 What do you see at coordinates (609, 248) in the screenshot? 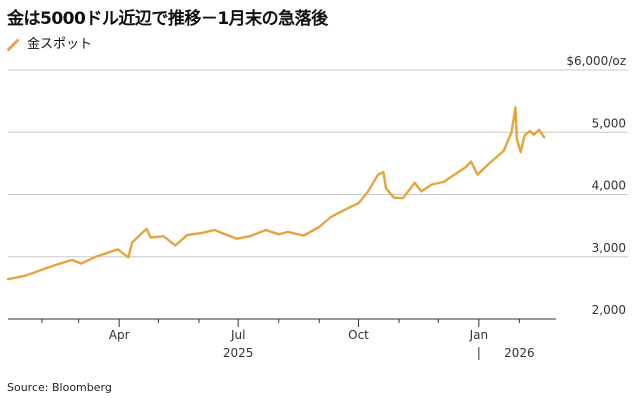
I see `y-tick-label: 3,000` at bounding box center [609, 248].